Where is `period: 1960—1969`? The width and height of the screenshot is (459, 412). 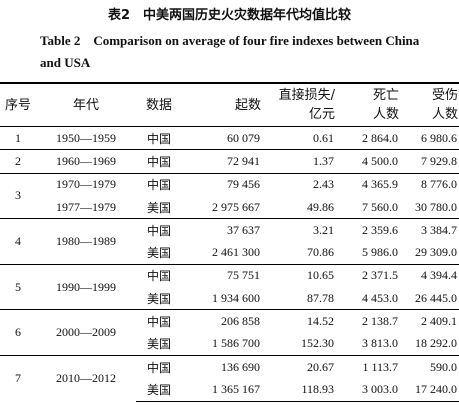 period: 1960—1969 is located at coordinates (86, 161).